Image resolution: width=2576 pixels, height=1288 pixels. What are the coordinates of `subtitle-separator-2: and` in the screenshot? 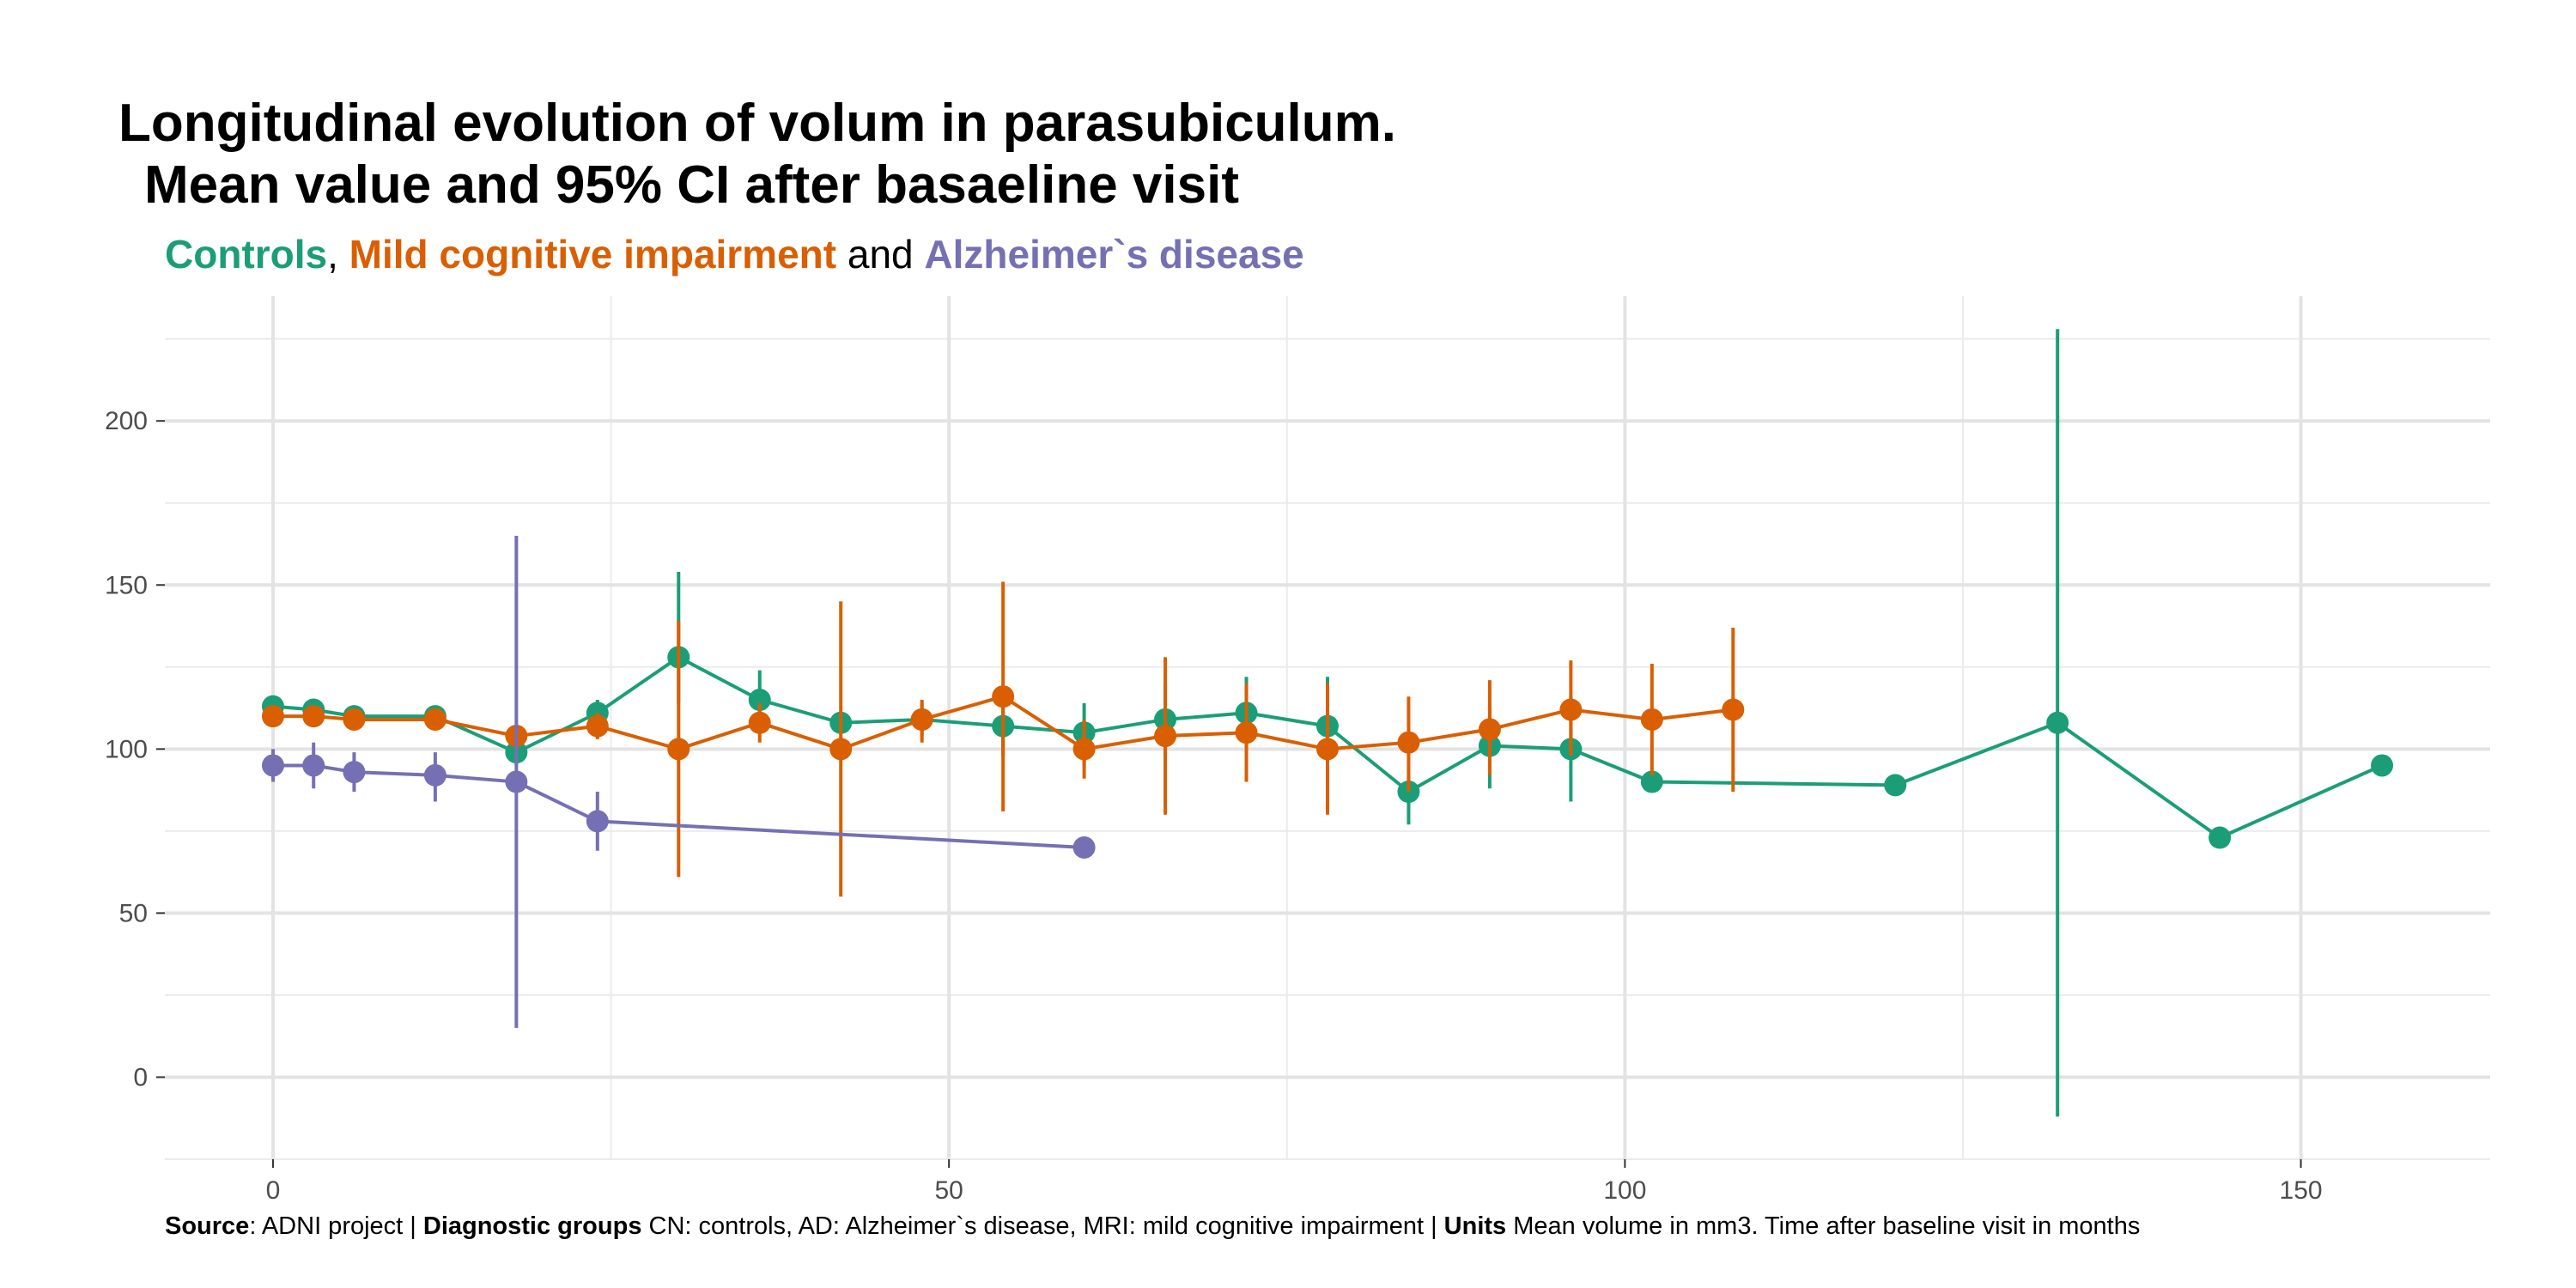 It's located at (881, 254).